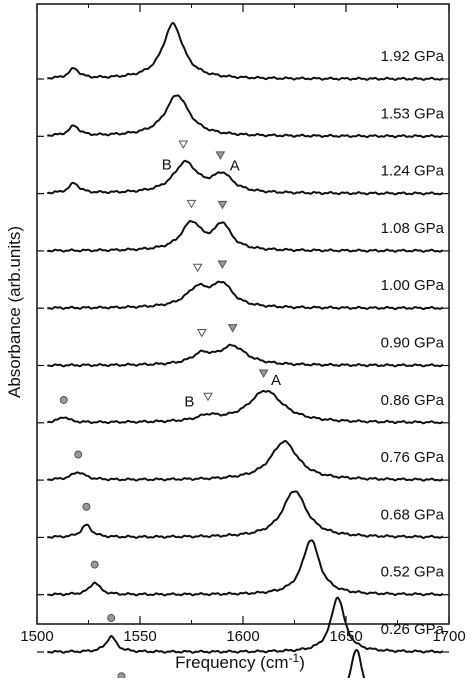 The width and height of the screenshot is (474, 683). I want to click on pressure-label: 1.08 GPa, so click(413, 228).